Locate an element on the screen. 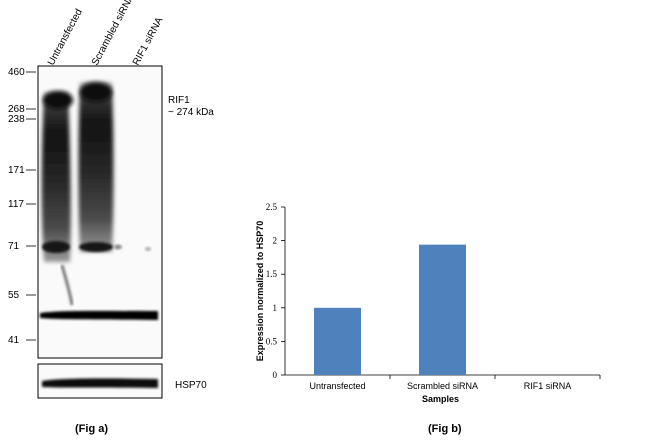  target-size-label: ~ 274 kDa is located at coordinates (191, 112).